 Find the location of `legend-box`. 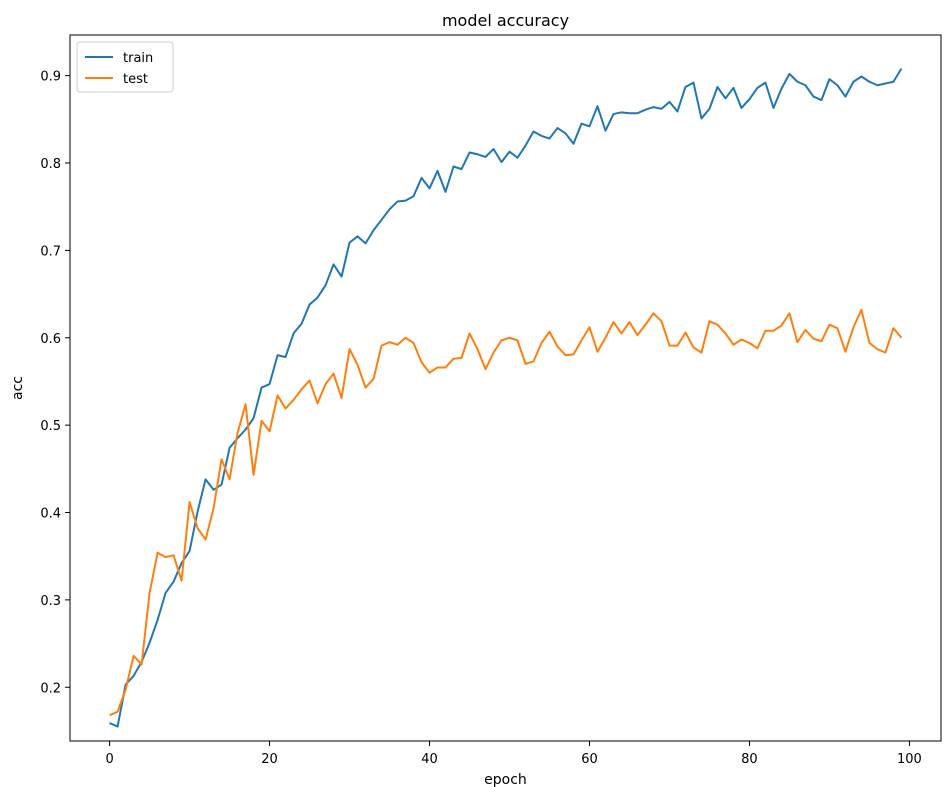

legend-box is located at coordinates (125, 67).